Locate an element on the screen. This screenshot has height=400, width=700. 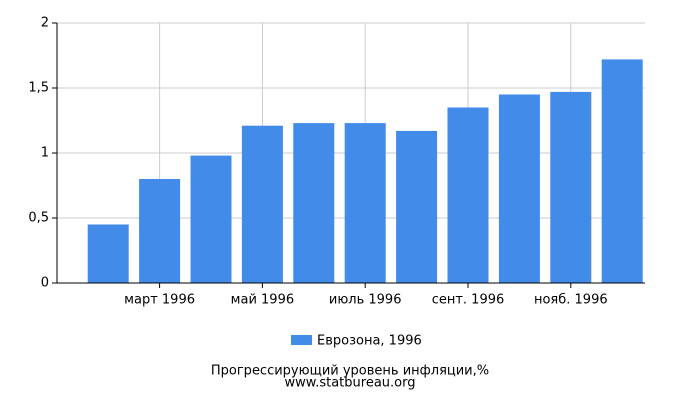
x-tick-label: сент. 1996 is located at coordinates (468, 300).